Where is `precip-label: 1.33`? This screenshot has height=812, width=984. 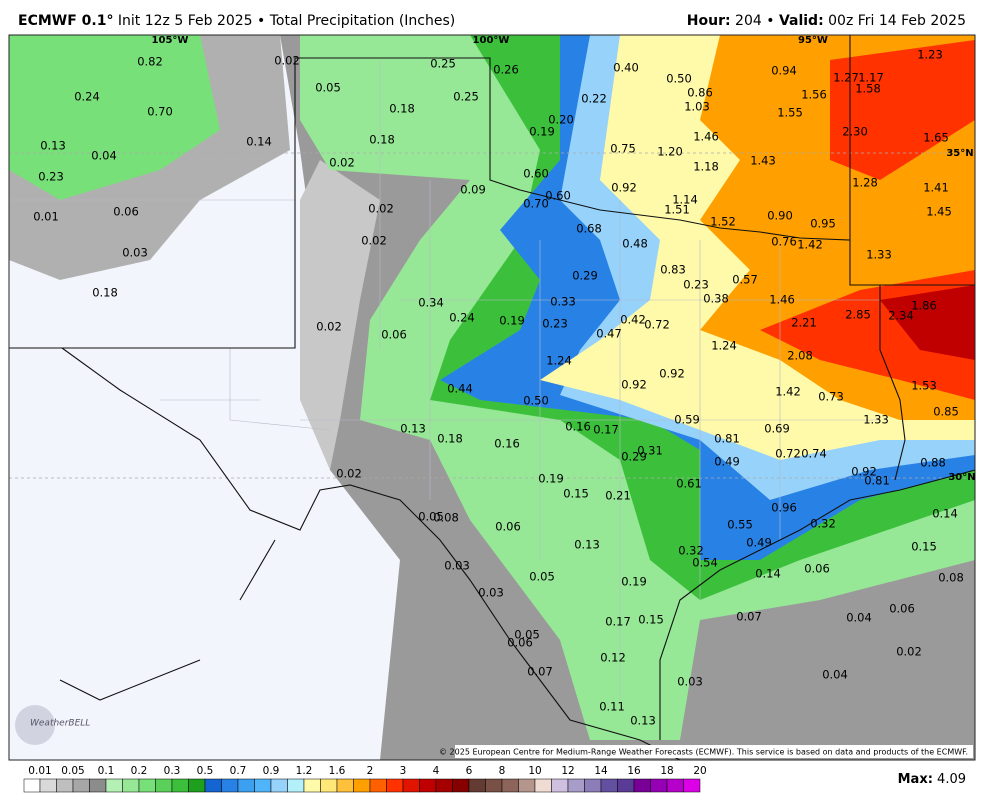 precip-label: 1.33 is located at coordinates (876, 420).